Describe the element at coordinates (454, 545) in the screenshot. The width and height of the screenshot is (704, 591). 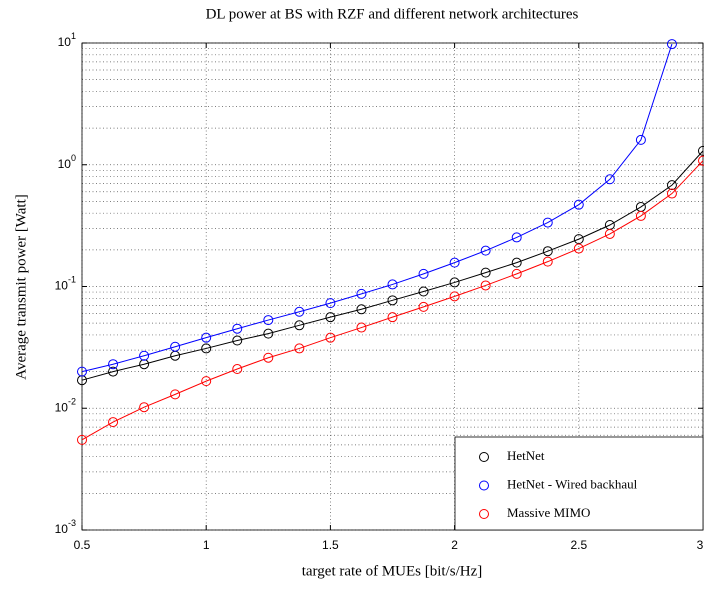
I see `x-tick-label: 2` at that location.